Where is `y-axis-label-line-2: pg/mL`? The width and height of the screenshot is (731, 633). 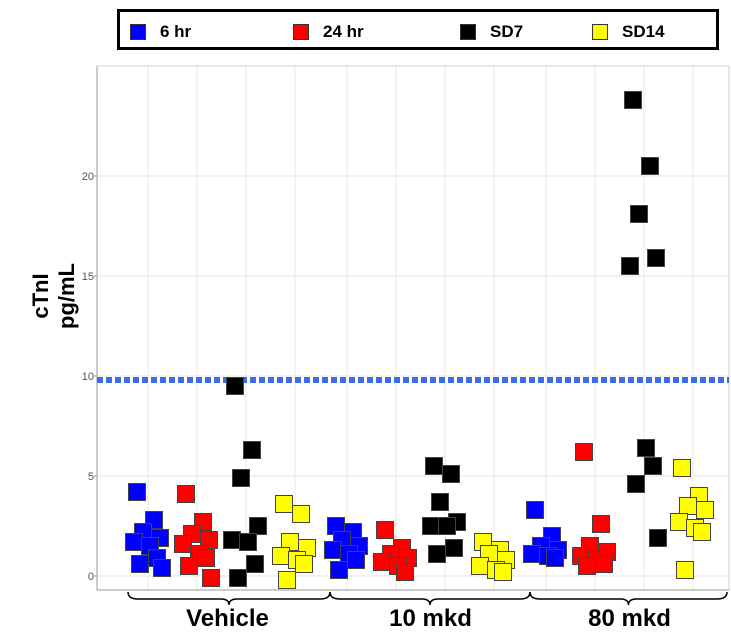
y-axis-label-line-2: pg/mL is located at coordinates (66, 296).